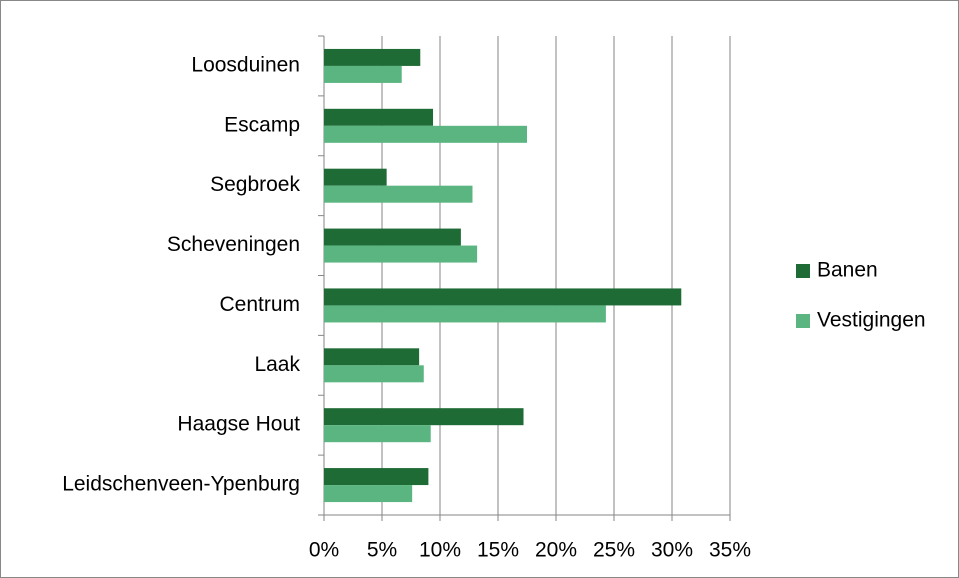  Describe the element at coordinates (382, 550) in the screenshot. I see `x-tick-label: 5%` at that location.